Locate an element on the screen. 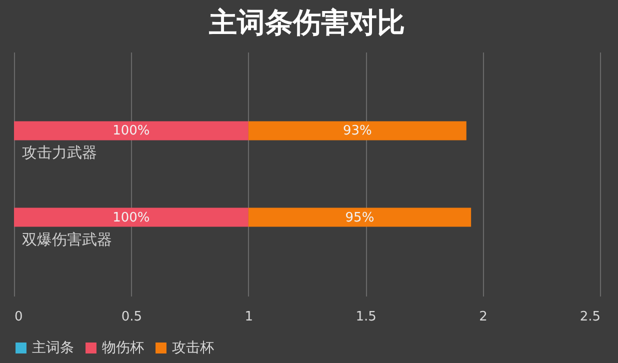  x-tick-label: 0.5 is located at coordinates (131, 317).